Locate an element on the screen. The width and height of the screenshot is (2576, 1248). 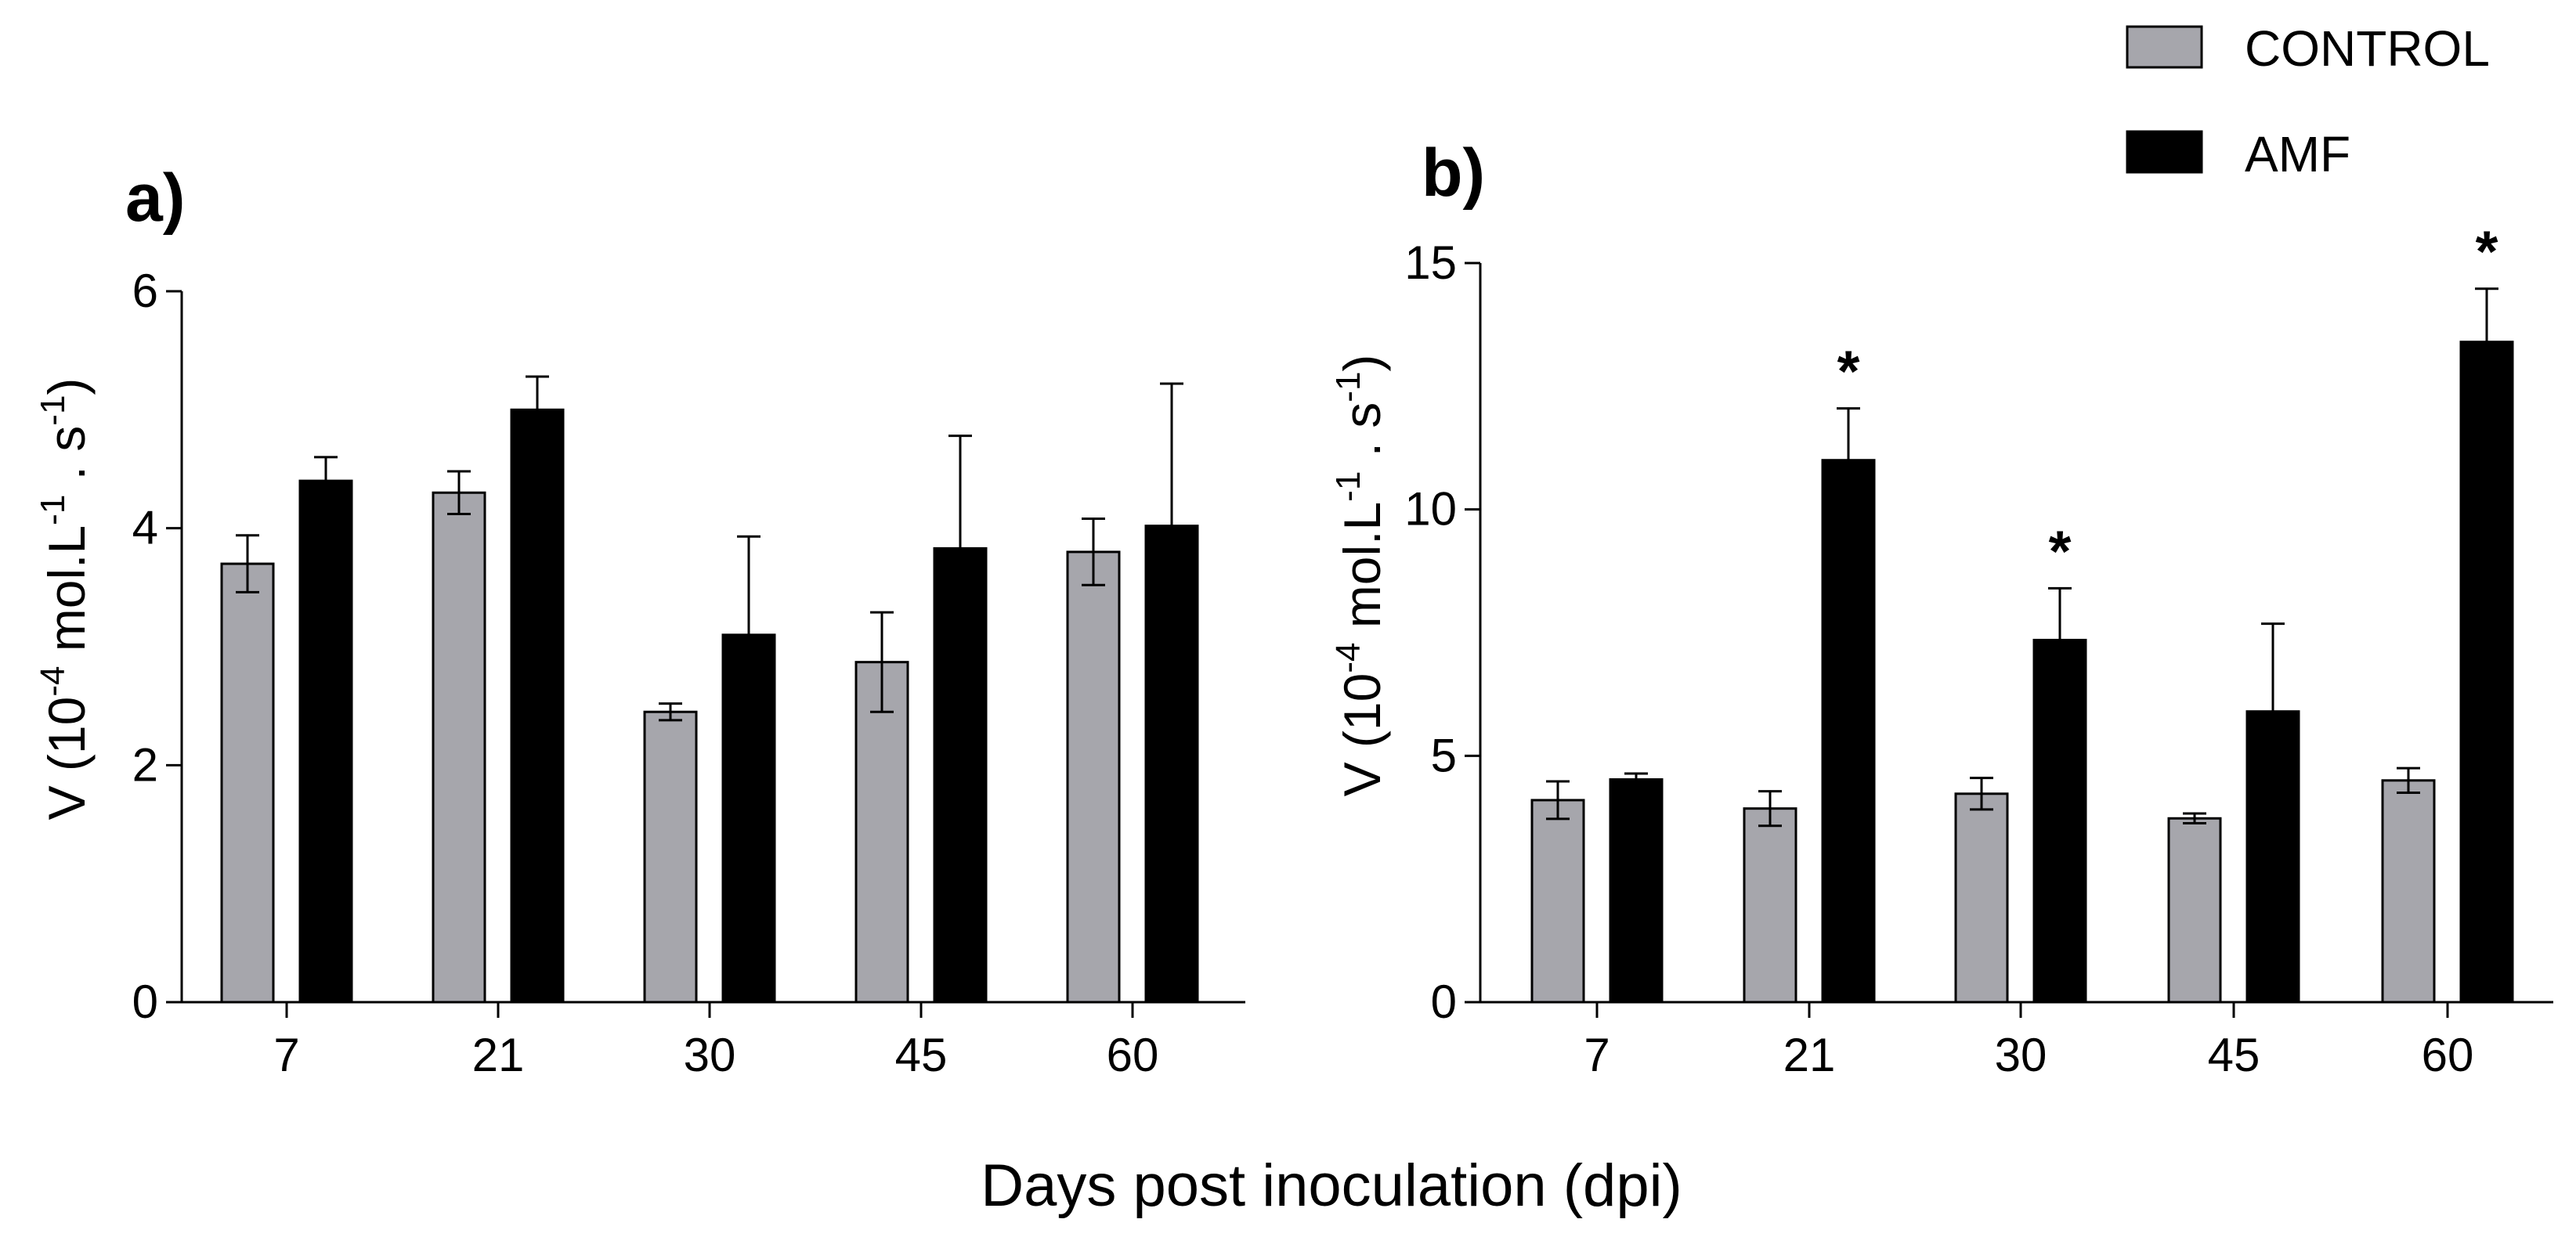
y-tick-label-b: 5 is located at coordinates (1444, 755).